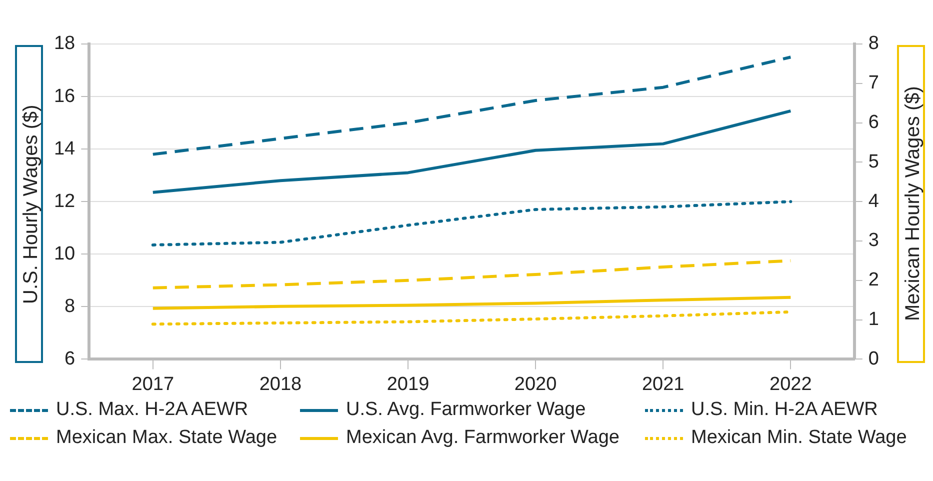  I want to click on legend-label: Mexican Avg. Farmworker Wage, so click(483, 438).